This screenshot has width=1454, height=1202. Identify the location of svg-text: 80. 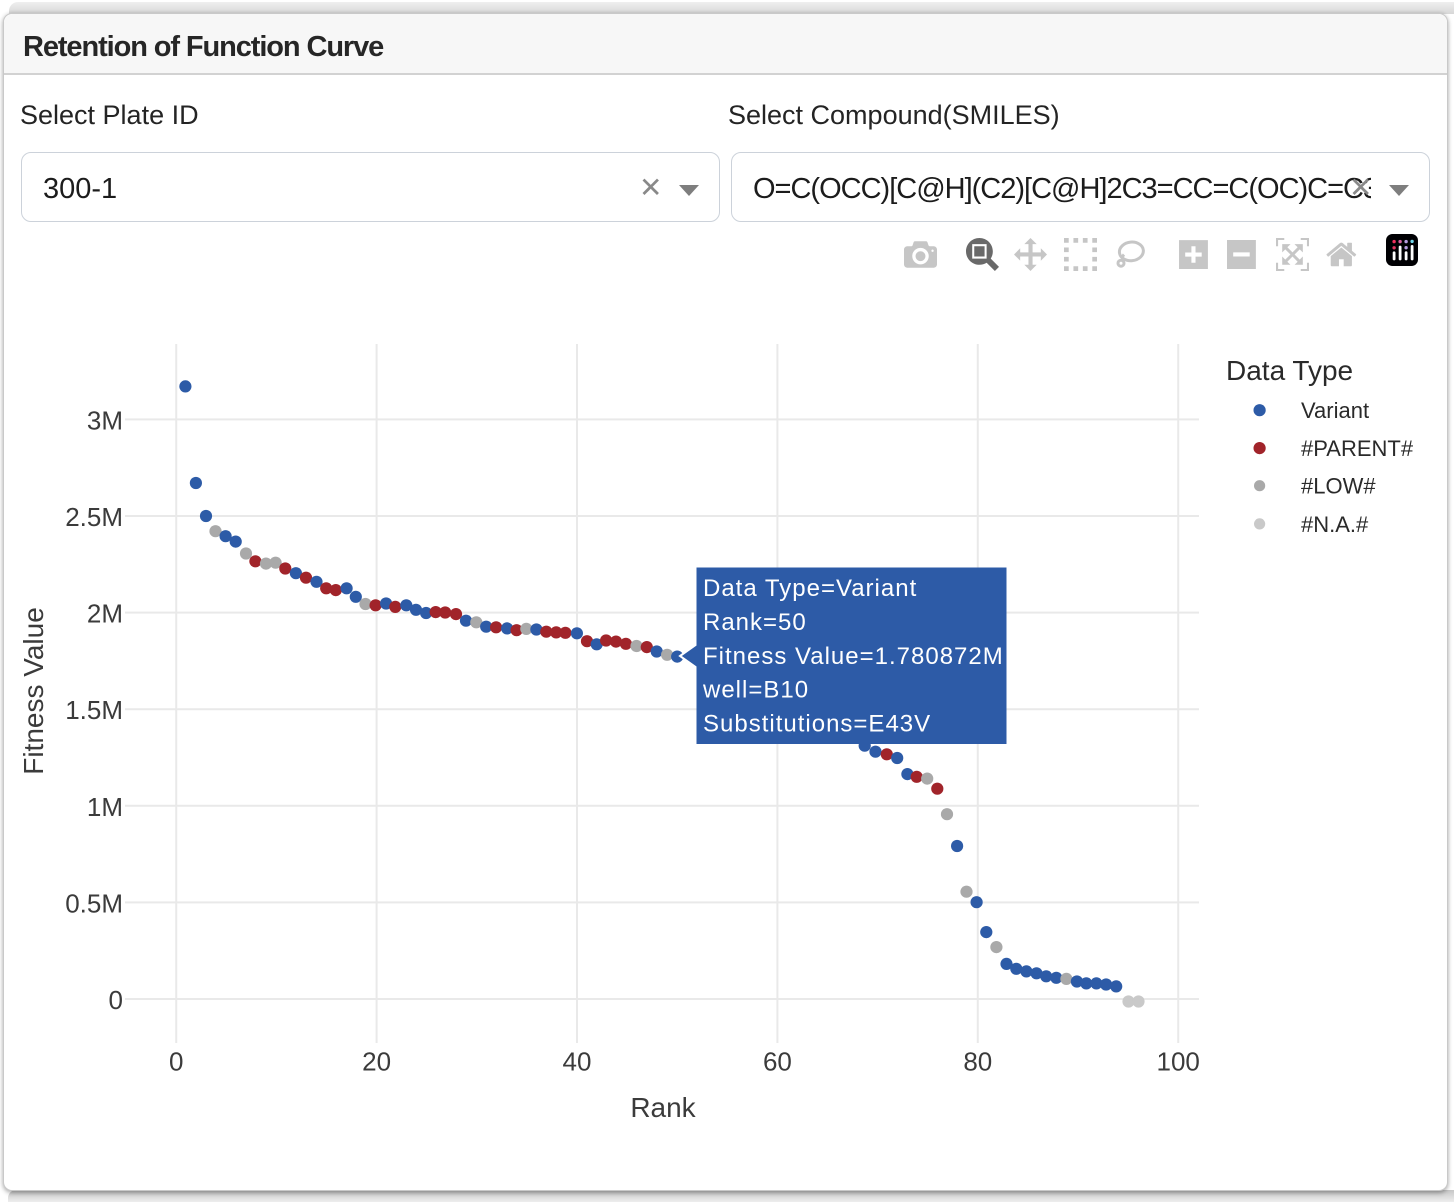
(977, 1062).